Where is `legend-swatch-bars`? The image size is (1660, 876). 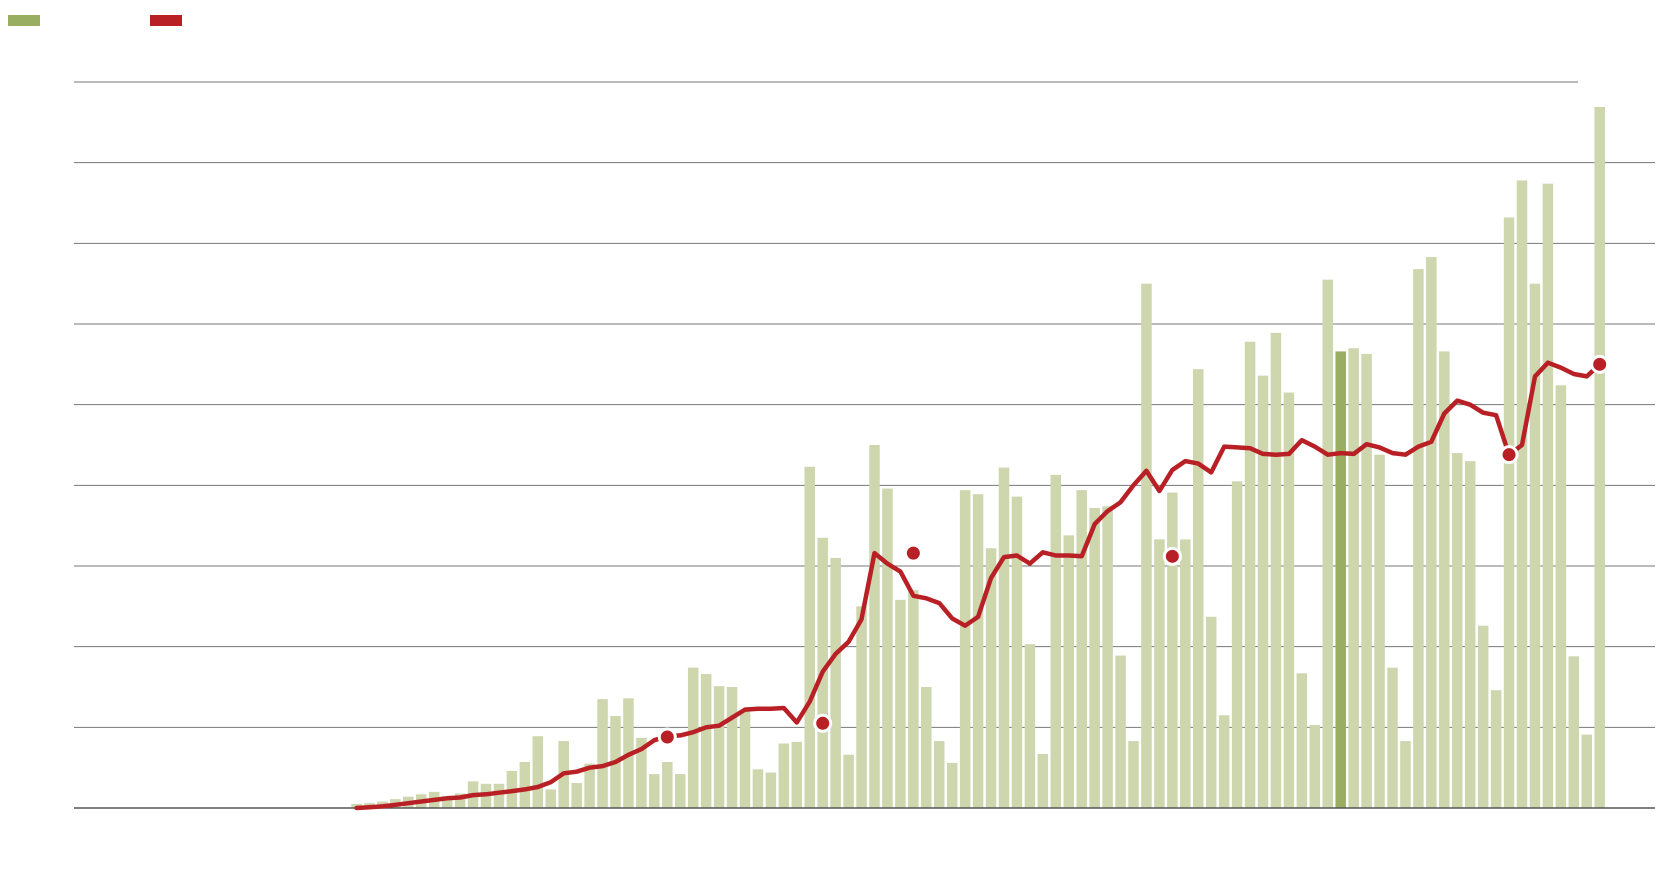
legend-swatch-bars is located at coordinates (24, 20).